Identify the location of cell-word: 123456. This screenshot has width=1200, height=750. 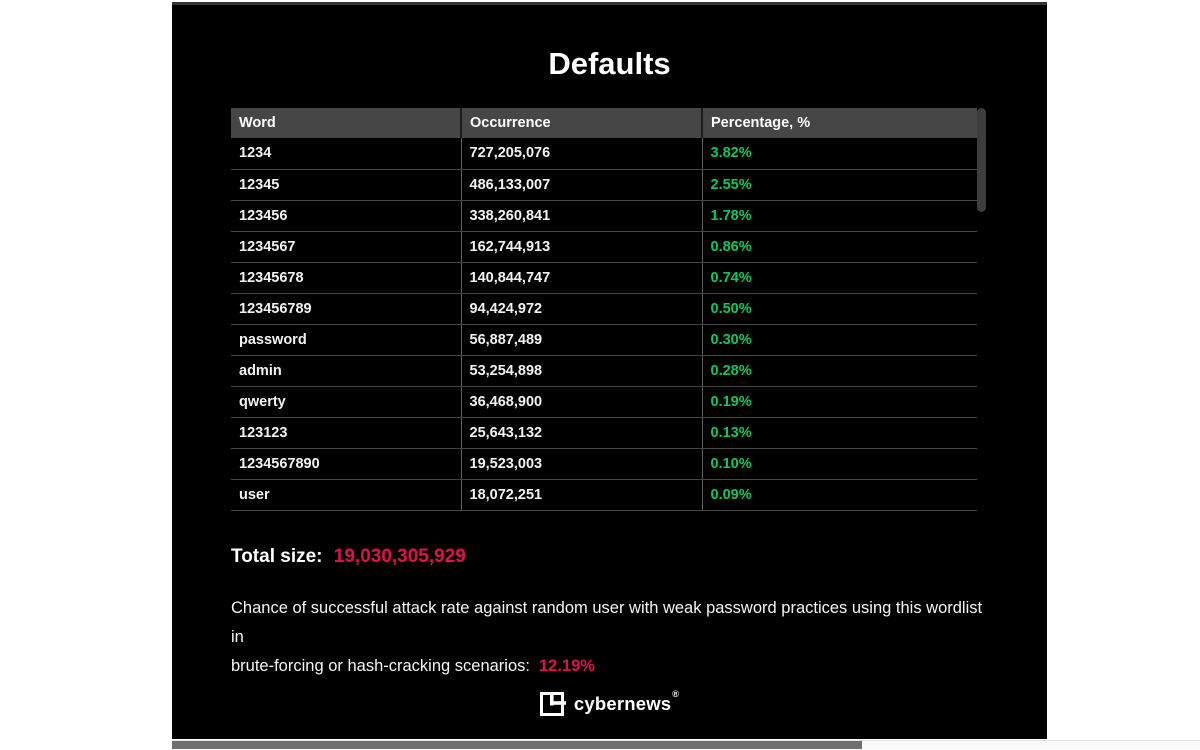
(346, 216).